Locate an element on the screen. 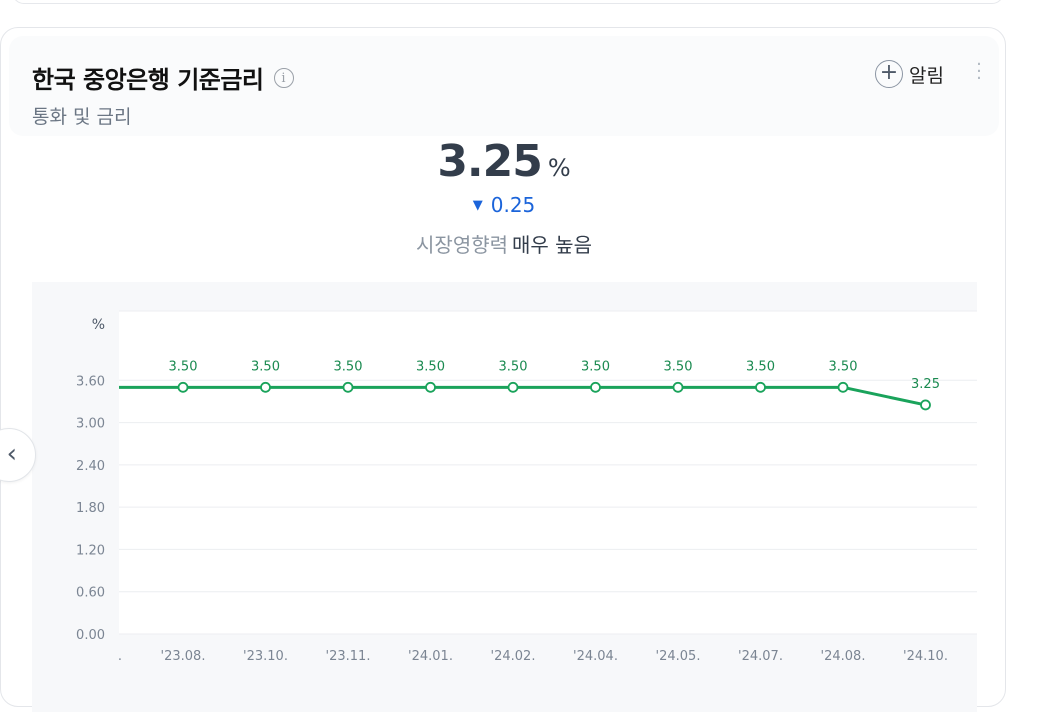 The image size is (1059, 716). x-tick-label: '24.10. is located at coordinates (925, 656).